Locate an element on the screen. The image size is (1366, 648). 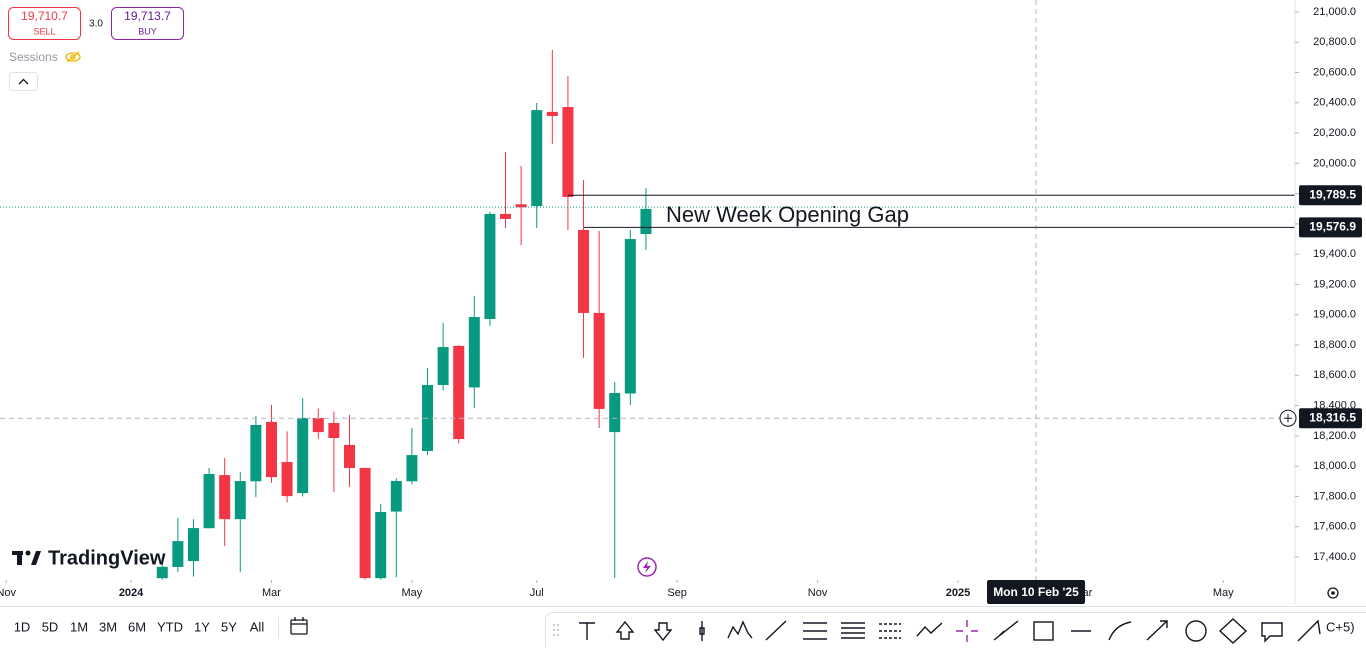
spread: 3.0 is located at coordinates (96, 24).